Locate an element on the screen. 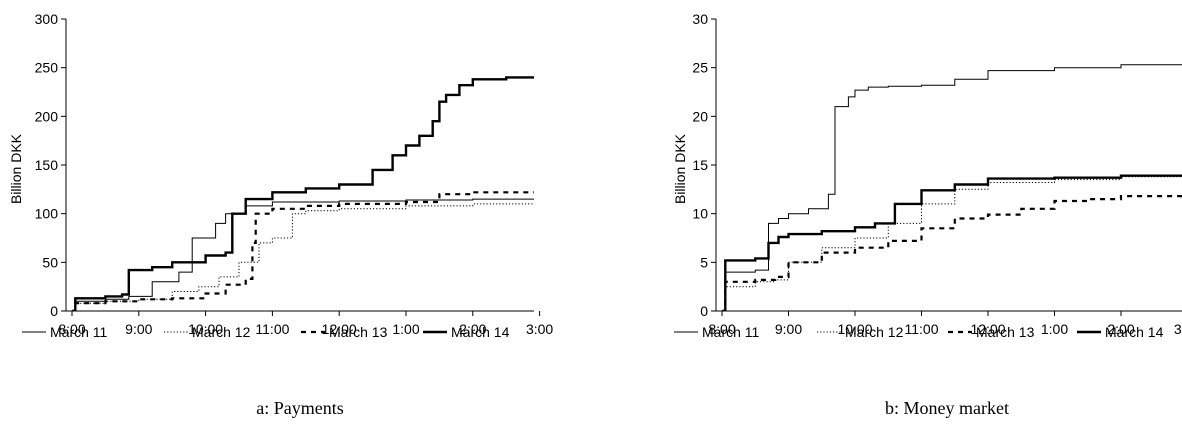  payments-y-tick-label: 0 is located at coordinates (54, 311).